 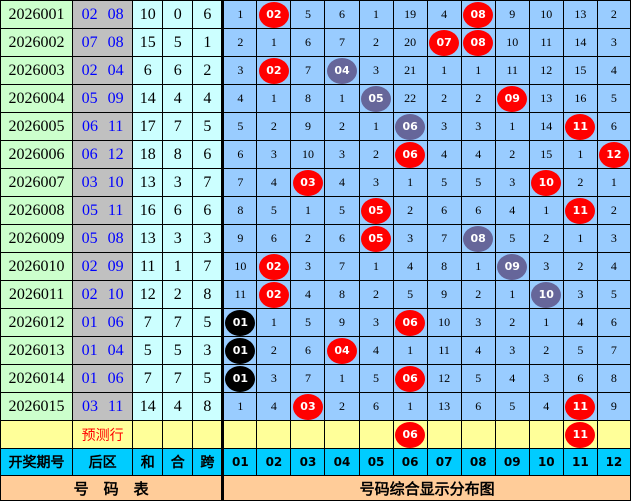 What do you see at coordinates (239, 462) in the screenshot?
I see `header-number: 01` at bounding box center [239, 462].